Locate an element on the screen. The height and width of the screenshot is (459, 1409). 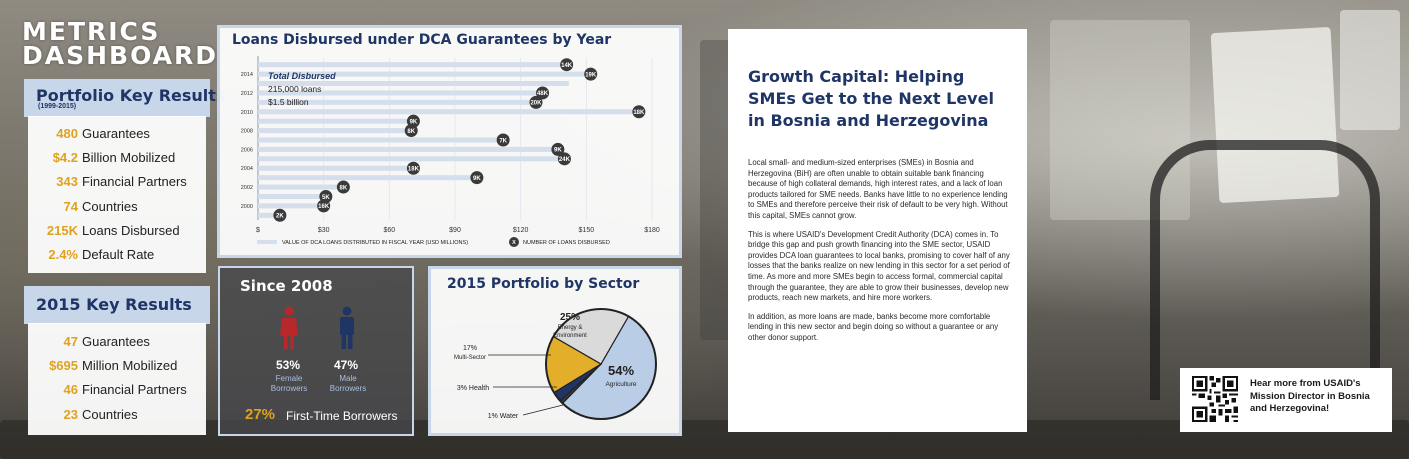
portfolio-value: 74 is located at coordinates (70, 206).